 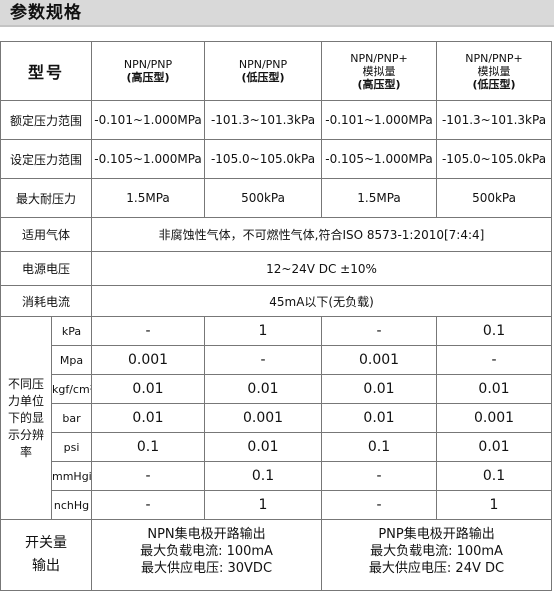 I want to click on power-value: 12~24V DC ±10%, so click(x=322, y=268).